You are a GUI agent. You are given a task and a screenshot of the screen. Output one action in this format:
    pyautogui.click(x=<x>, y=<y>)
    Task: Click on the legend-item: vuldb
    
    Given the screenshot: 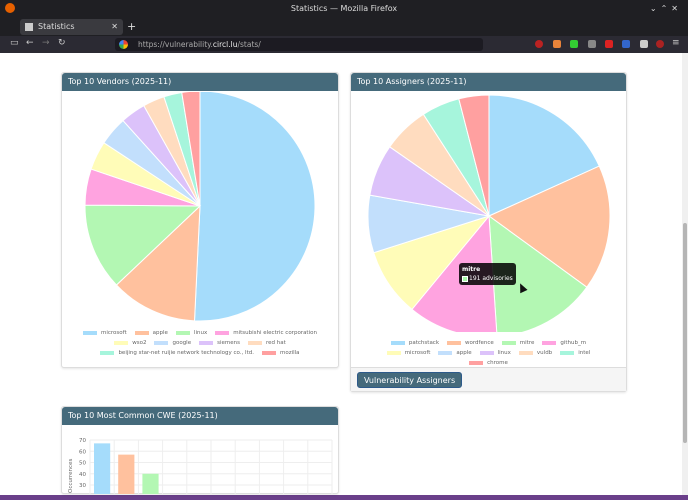 What is the action you would take?
    pyautogui.click(x=535, y=353)
    